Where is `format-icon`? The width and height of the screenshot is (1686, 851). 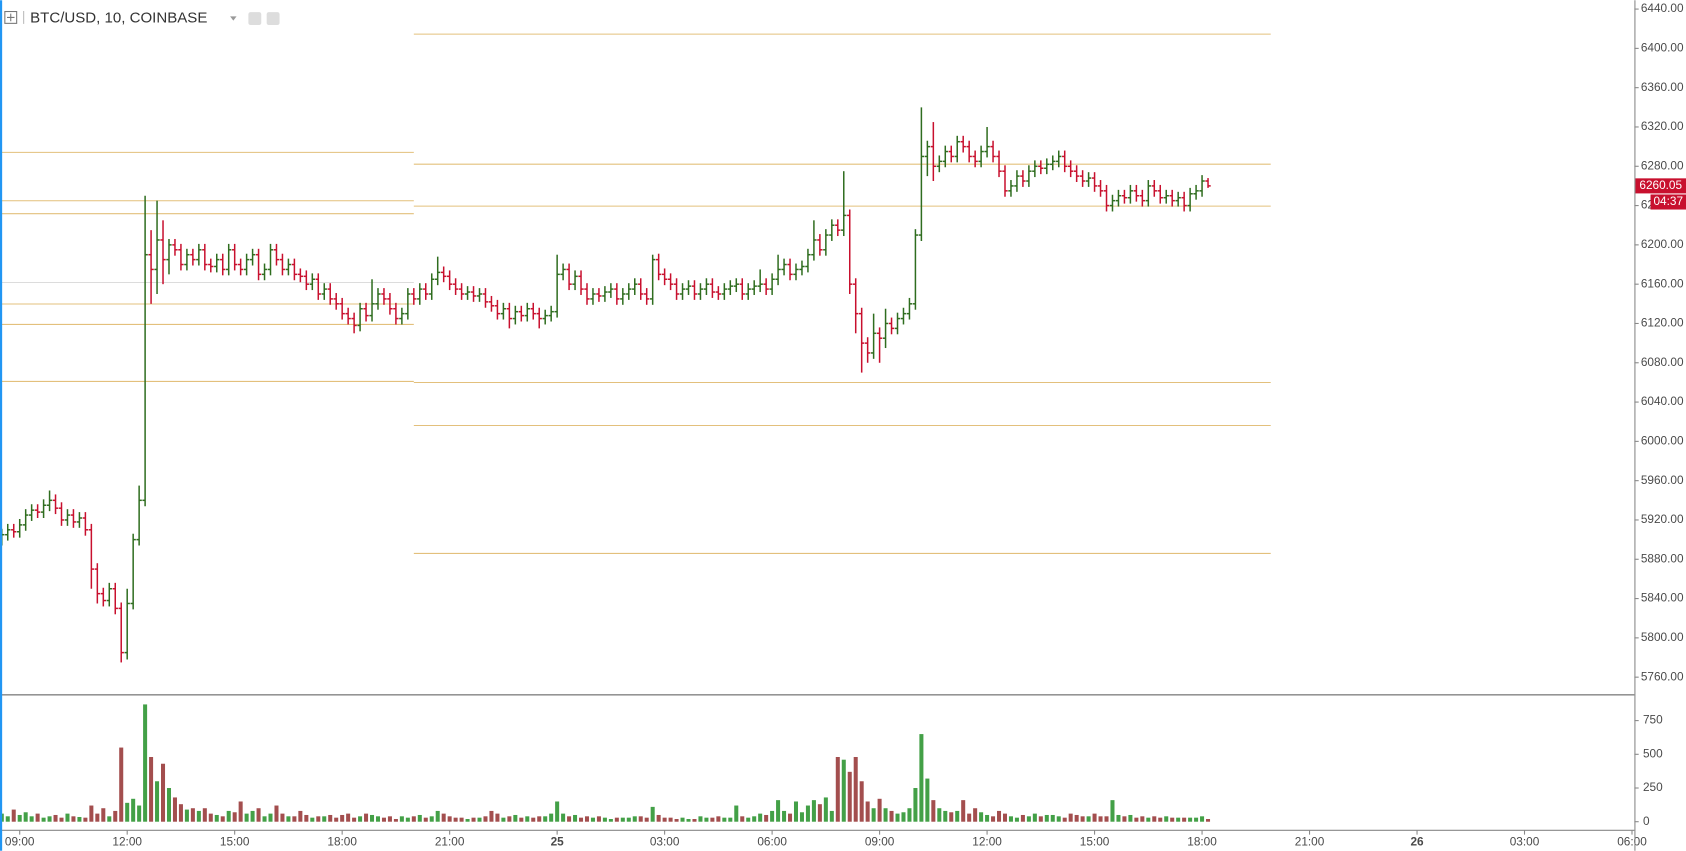 format-icon is located at coordinates (273, 18).